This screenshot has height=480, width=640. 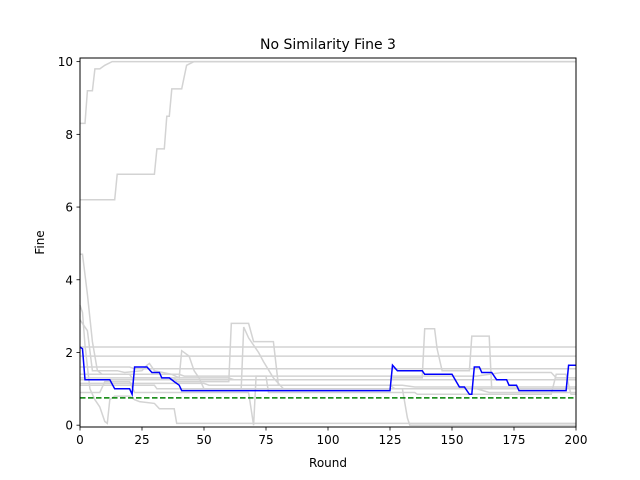 I want to click on x-tick-label: 50, so click(x=203, y=440).